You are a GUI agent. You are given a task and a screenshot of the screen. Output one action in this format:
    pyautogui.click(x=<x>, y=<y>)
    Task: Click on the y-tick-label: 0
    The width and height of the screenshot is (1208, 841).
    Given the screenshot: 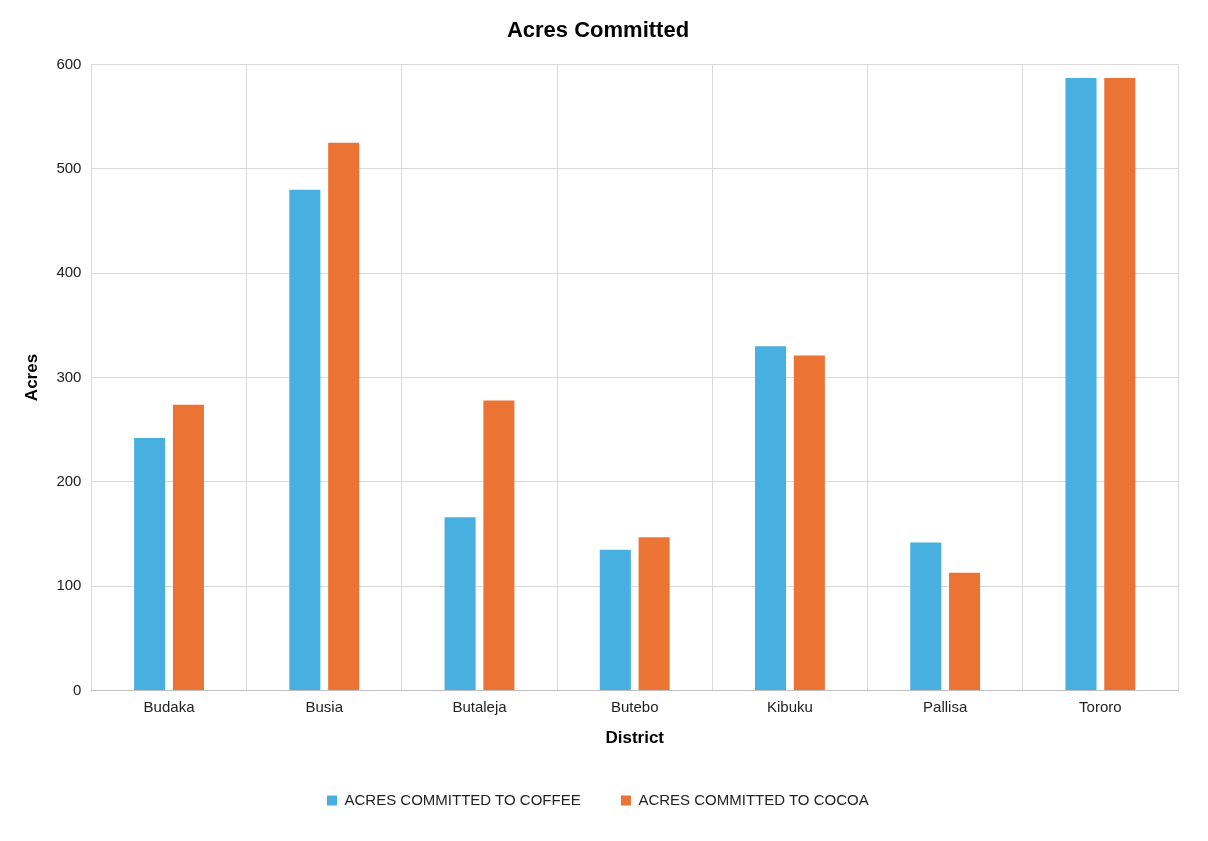 What is the action you would take?
    pyautogui.click(x=77, y=689)
    